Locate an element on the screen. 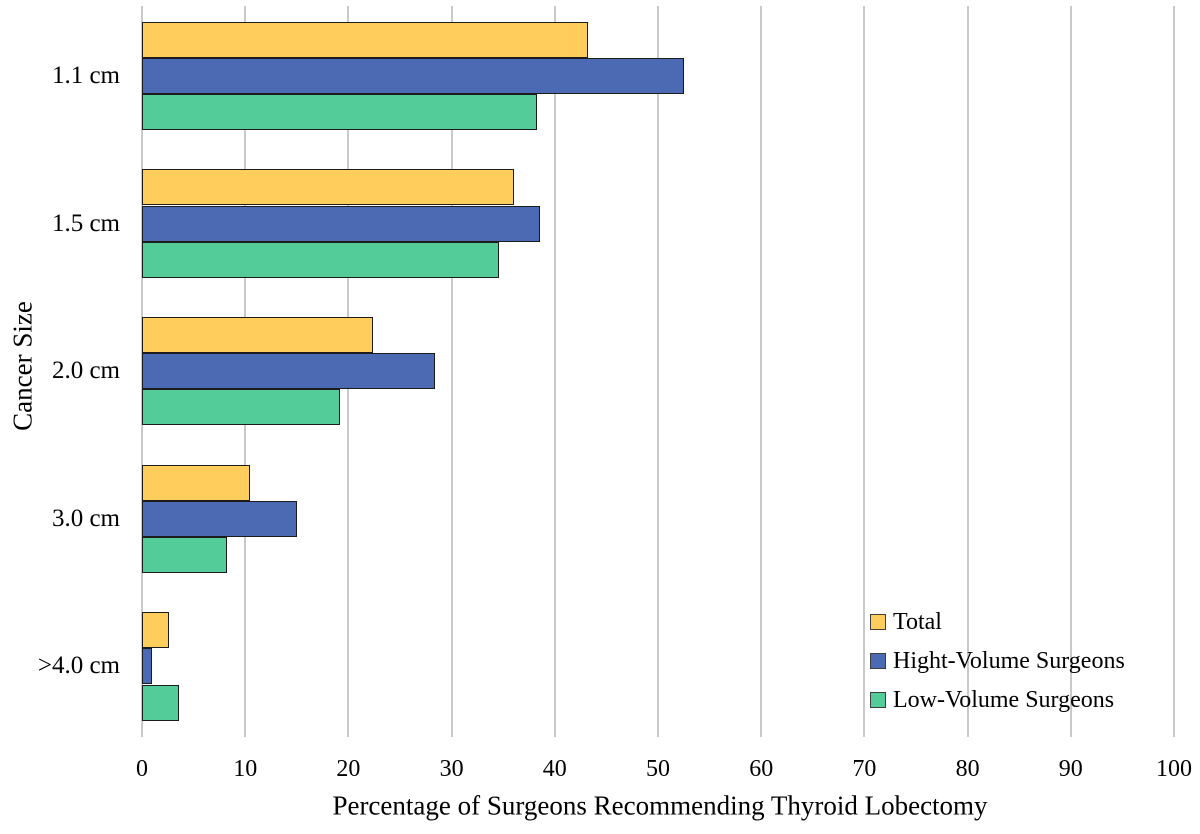 Image resolution: width=1200 pixels, height=834 pixels. legend-label: Low-Volume Surgeons is located at coordinates (1004, 700).